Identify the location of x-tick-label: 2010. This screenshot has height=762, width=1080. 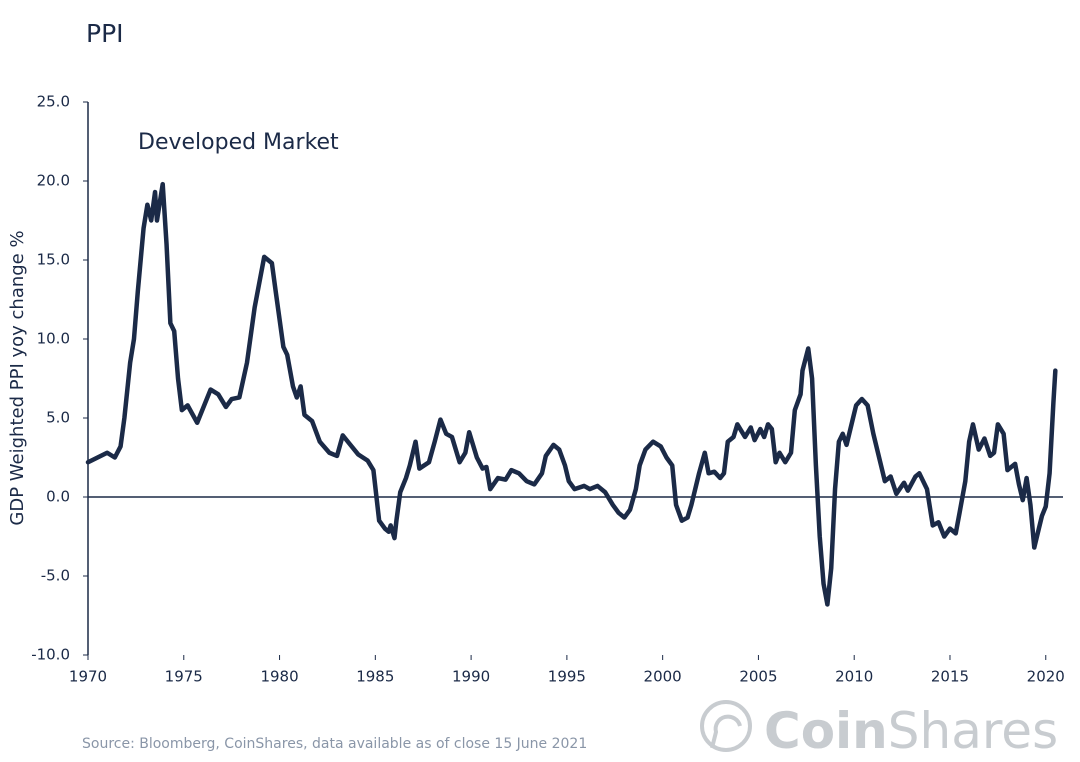
(854, 677).